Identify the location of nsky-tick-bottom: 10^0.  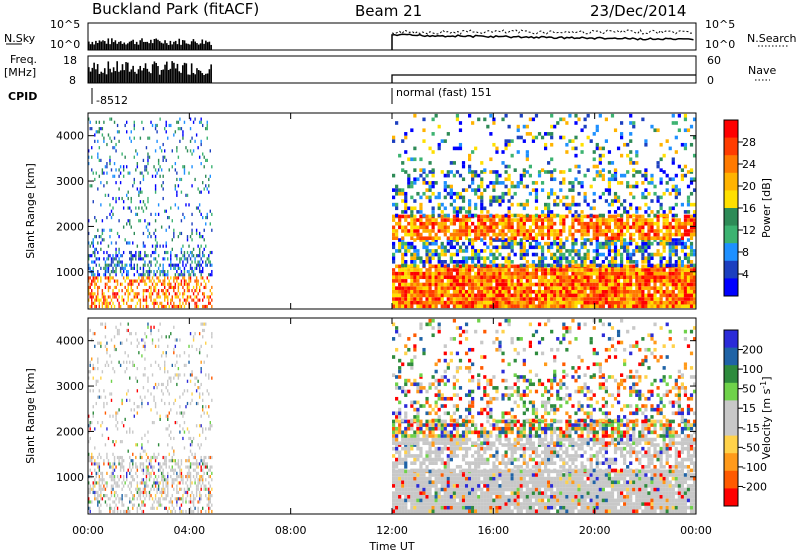
(65, 44).